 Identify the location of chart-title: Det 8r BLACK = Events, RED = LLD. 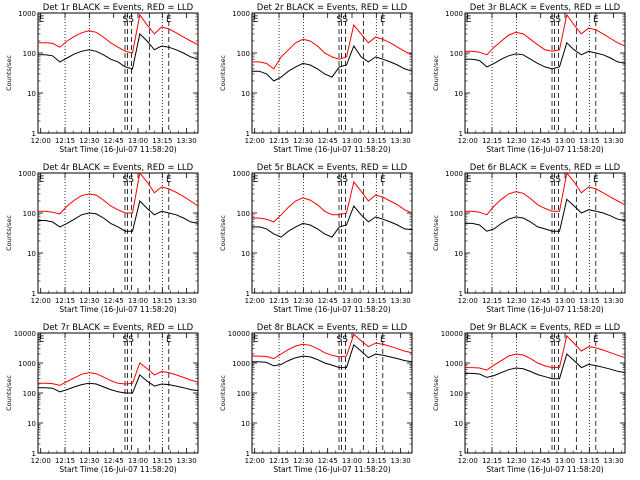
(332, 328).